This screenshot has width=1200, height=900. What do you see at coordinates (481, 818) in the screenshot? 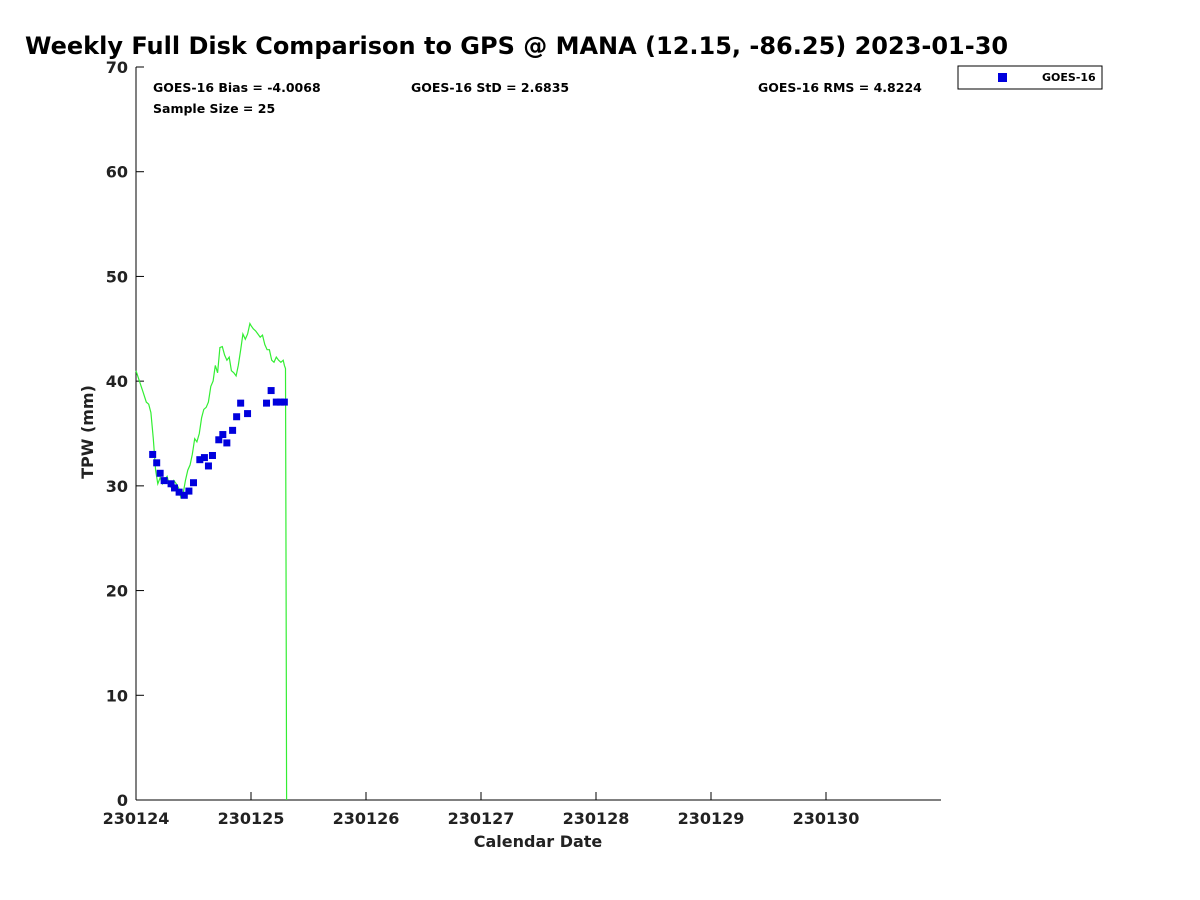
I see `x-tick-label: 230127` at bounding box center [481, 818].